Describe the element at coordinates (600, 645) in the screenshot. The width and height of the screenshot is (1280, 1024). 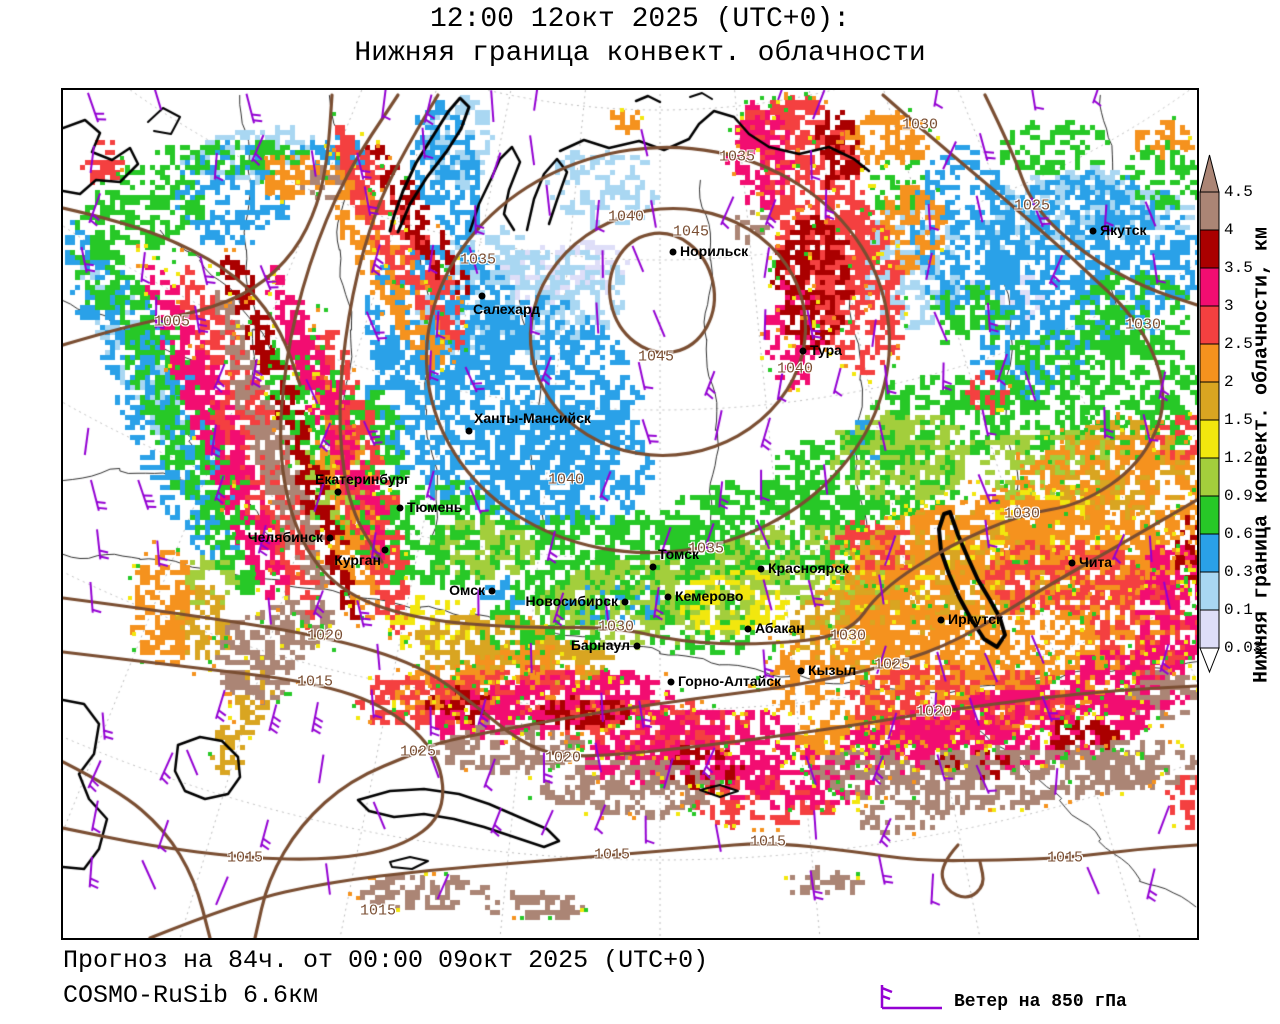
I see `city-label: Барнаул` at that location.